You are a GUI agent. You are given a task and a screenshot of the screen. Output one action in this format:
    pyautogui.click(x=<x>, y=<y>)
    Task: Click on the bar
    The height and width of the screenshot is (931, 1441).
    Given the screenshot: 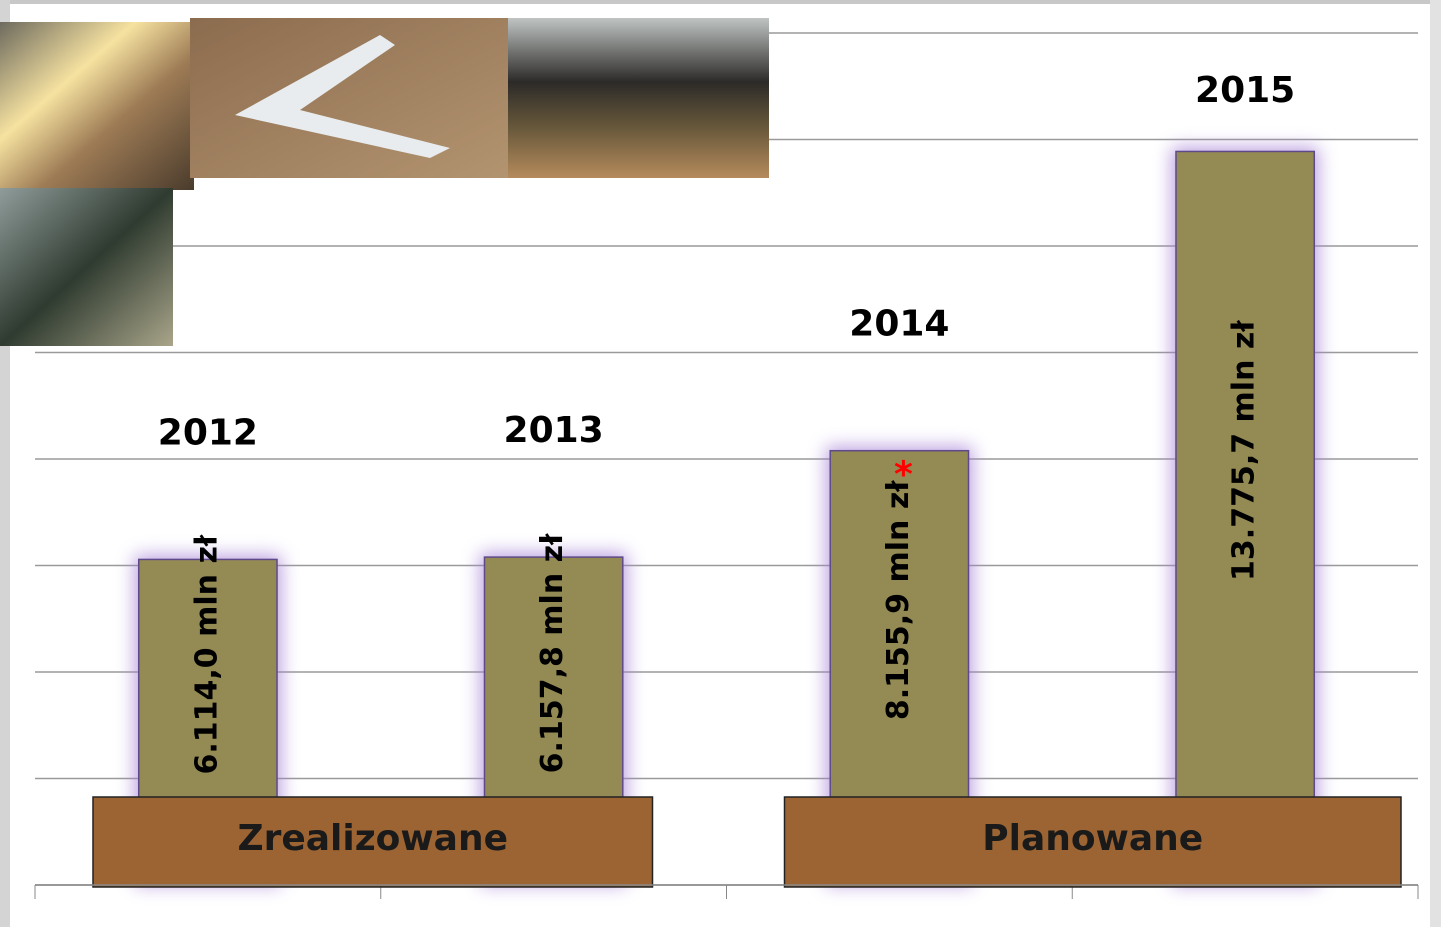 What is the action you would take?
    pyautogui.click(x=1245, y=518)
    